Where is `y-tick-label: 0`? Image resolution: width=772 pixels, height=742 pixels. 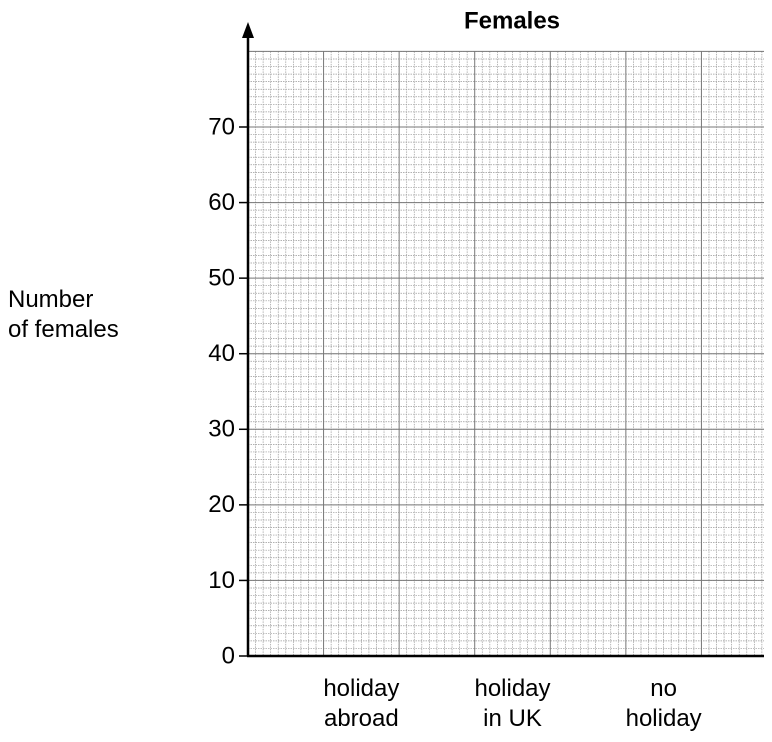
y-tick-label: 0 is located at coordinates (228, 655).